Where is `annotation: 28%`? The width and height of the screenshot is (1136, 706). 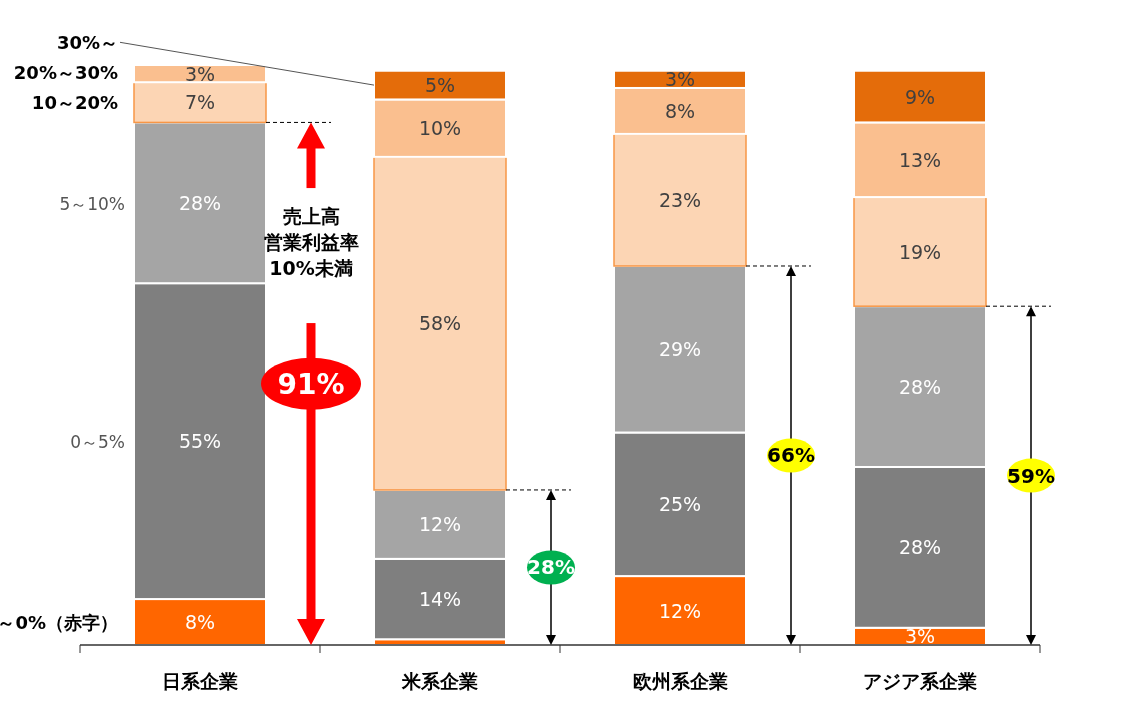
annotation: 28% is located at coordinates (551, 567).